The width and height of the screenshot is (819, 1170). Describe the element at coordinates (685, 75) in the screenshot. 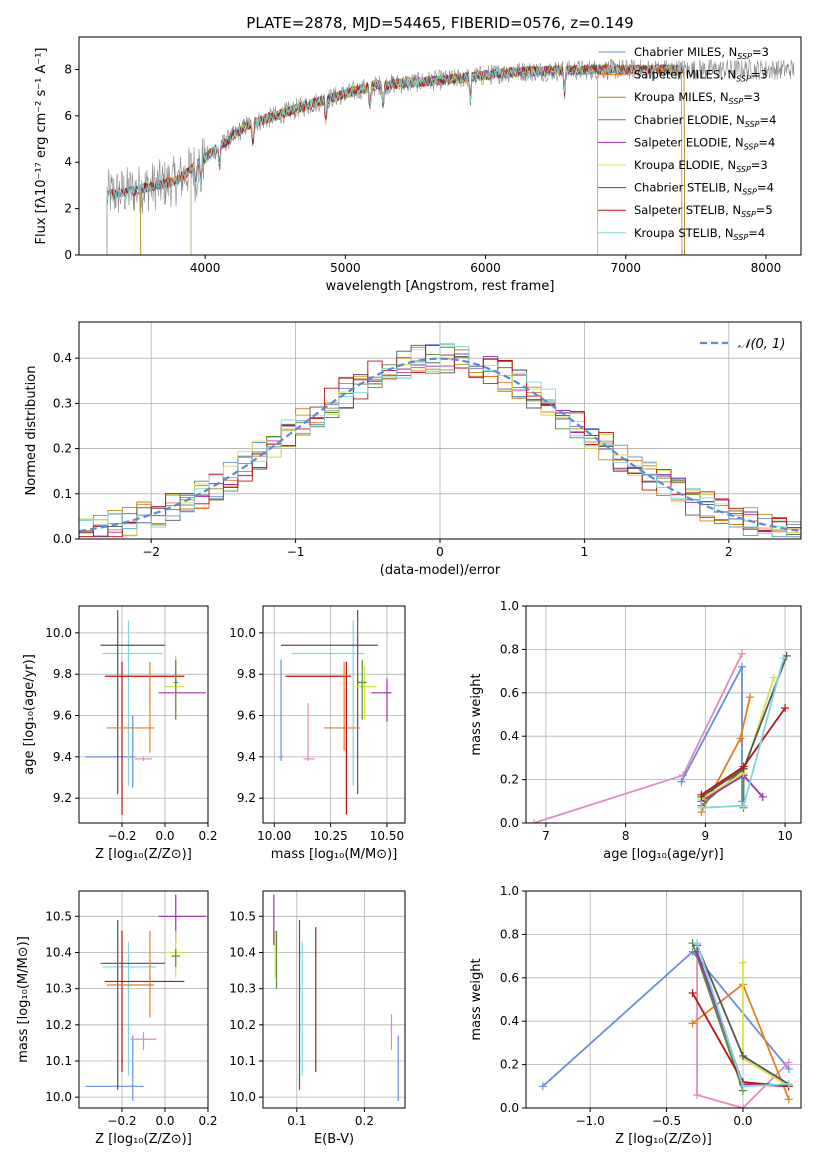

I see `legend-label: Salpeter MILES, N` at that location.